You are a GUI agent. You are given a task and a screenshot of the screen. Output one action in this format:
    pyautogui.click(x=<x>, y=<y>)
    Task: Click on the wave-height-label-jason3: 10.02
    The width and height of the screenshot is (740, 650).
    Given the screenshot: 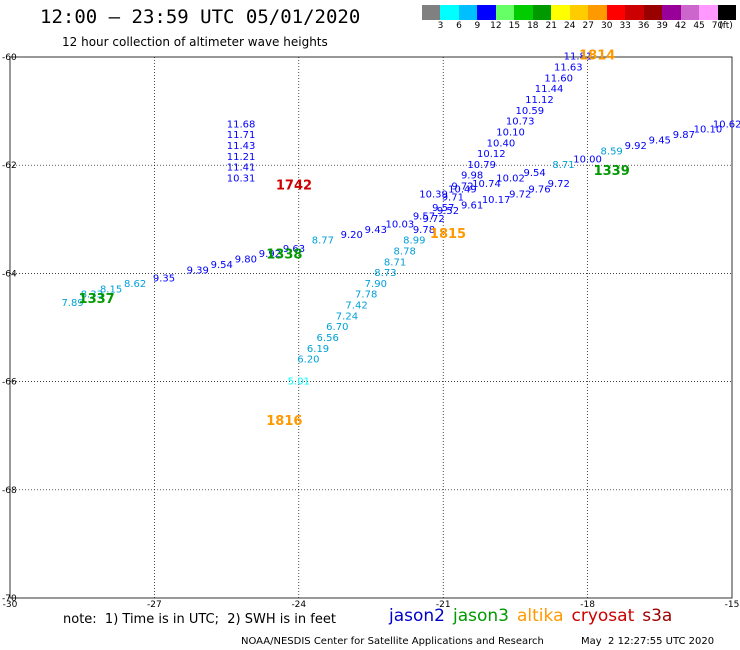 What is the action you would take?
    pyautogui.click(x=510, y=178)
    